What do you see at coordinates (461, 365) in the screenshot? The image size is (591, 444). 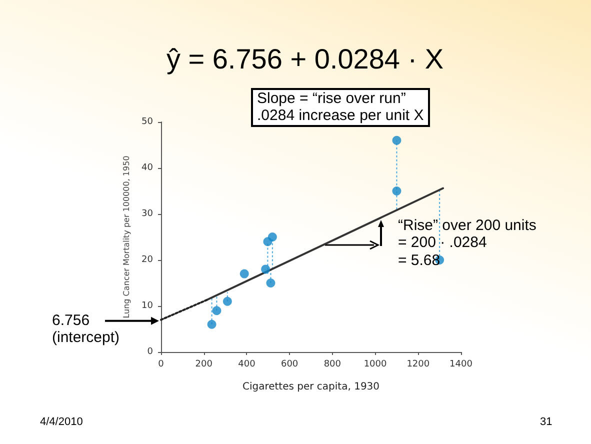 I see `x-tick-label: 1400` at bounding box center [461, 365].